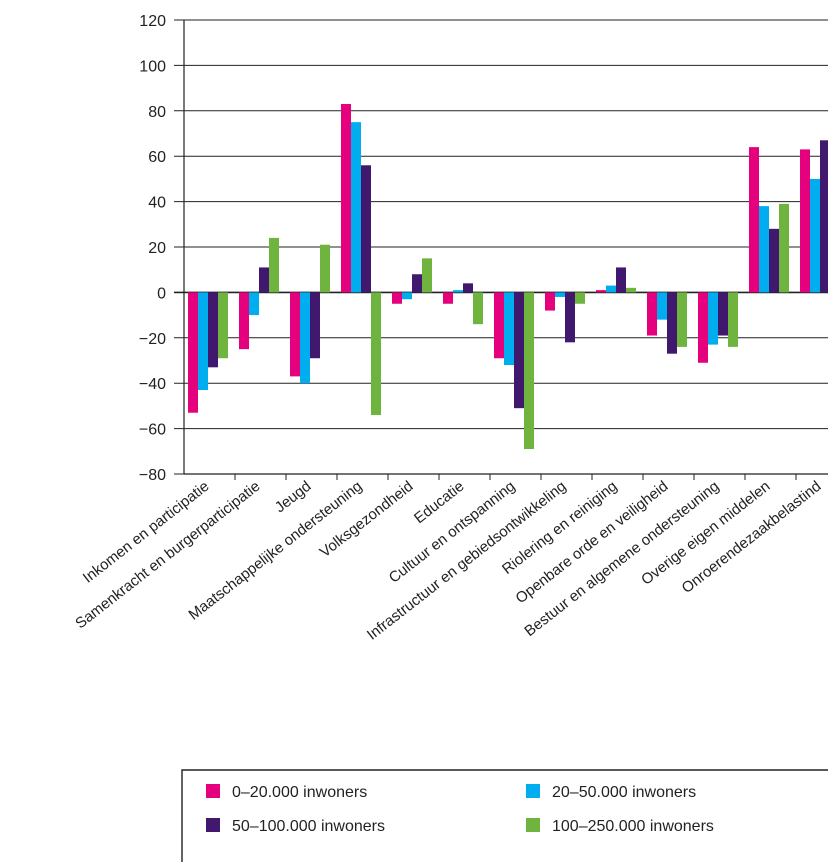 The height and width of the screenshot is (862, 828). I want to click on y-tick-label: 0, so click(161, 293).